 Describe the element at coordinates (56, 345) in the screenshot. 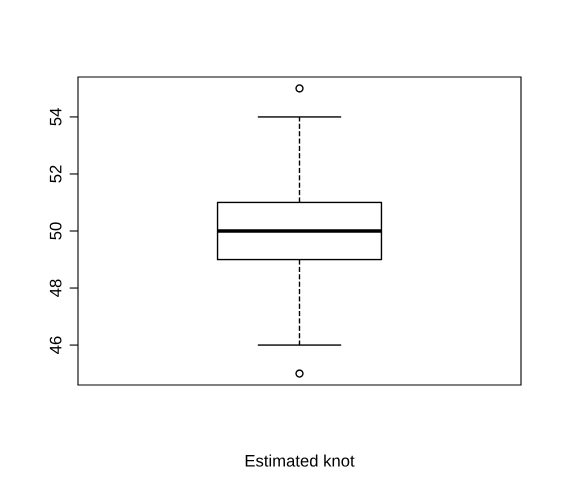

I see `y-tick-label: 46` at that location.